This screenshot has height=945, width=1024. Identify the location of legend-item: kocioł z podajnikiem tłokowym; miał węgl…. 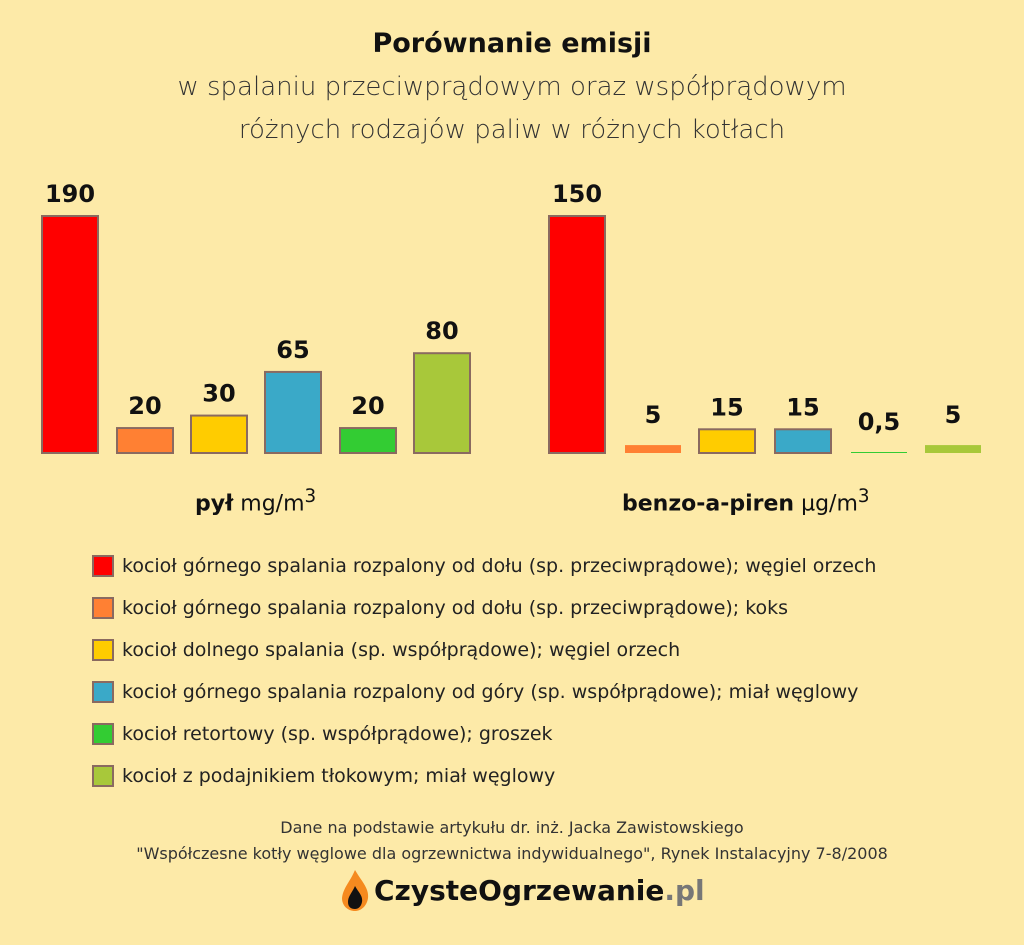
(484, 776).